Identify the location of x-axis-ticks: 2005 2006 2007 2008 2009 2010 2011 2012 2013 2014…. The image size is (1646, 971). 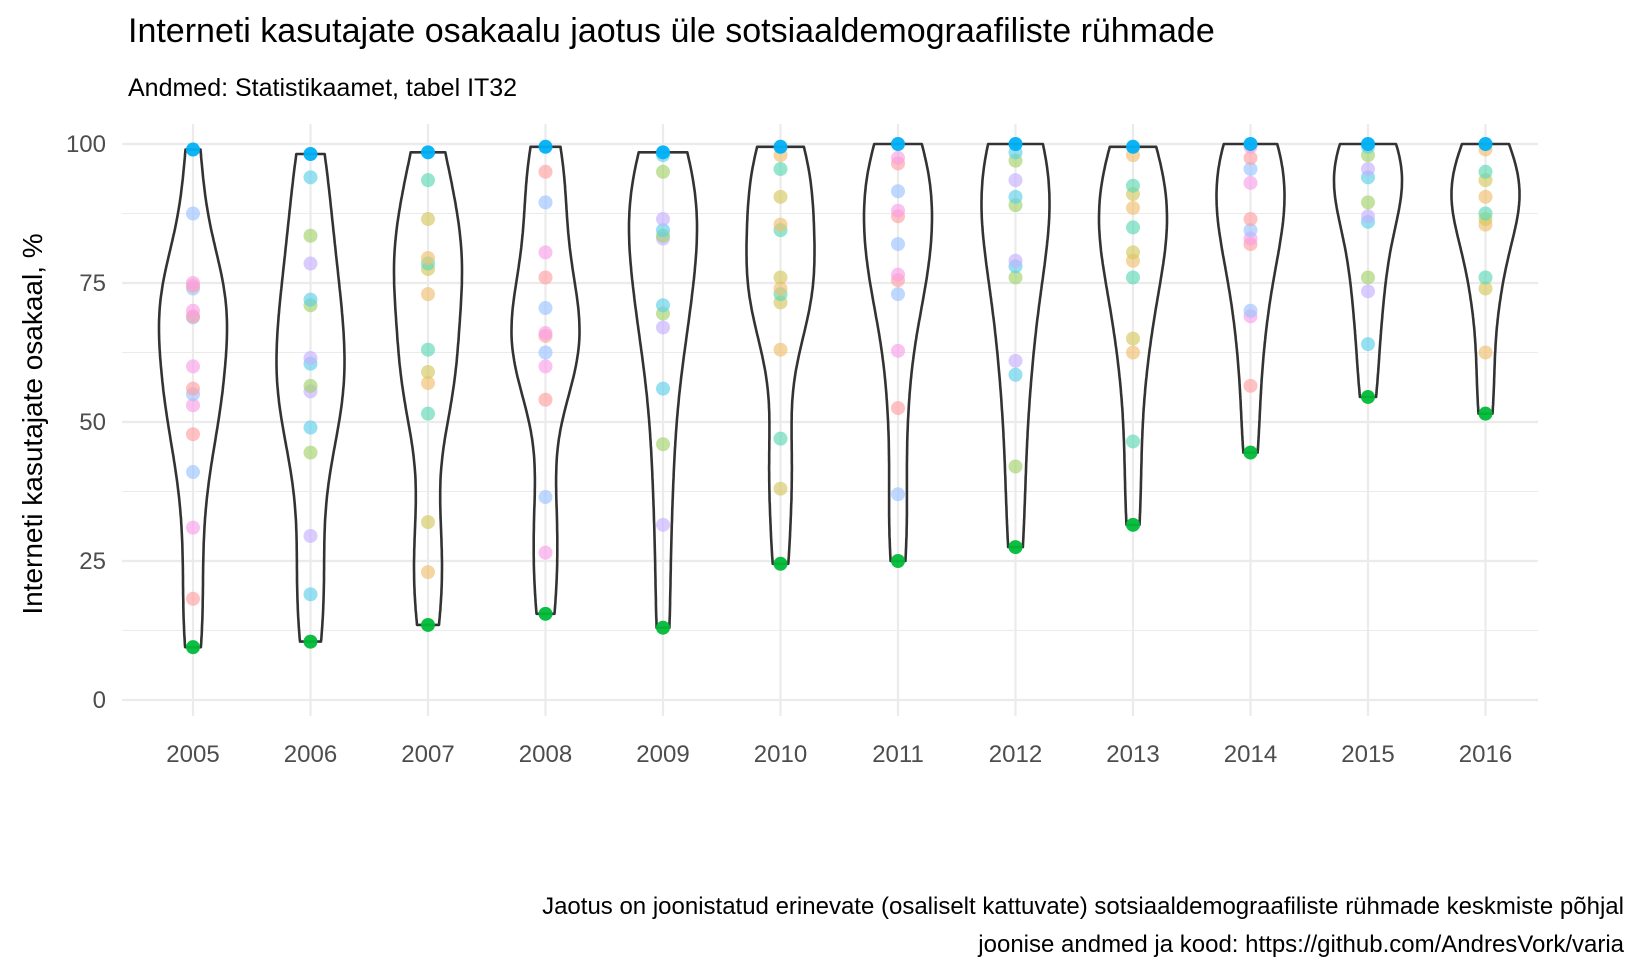
(839, 754).